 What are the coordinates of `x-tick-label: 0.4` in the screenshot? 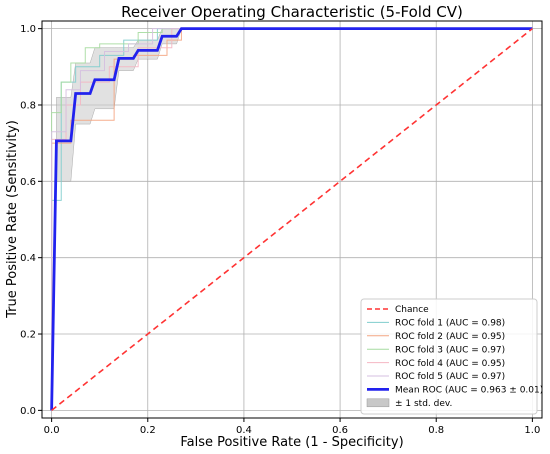 It's located at (244, 430).